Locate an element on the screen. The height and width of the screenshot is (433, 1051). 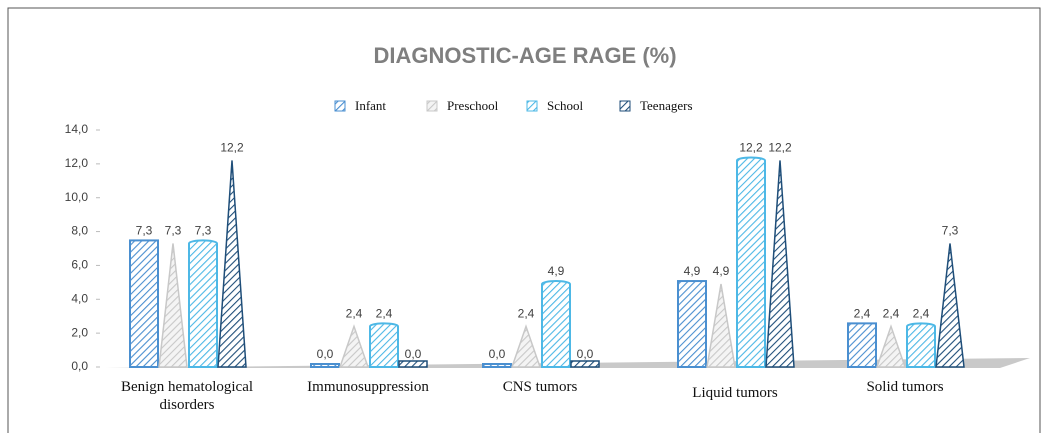
y-tick-label: 4,0 is located at coordinates (79, 298).